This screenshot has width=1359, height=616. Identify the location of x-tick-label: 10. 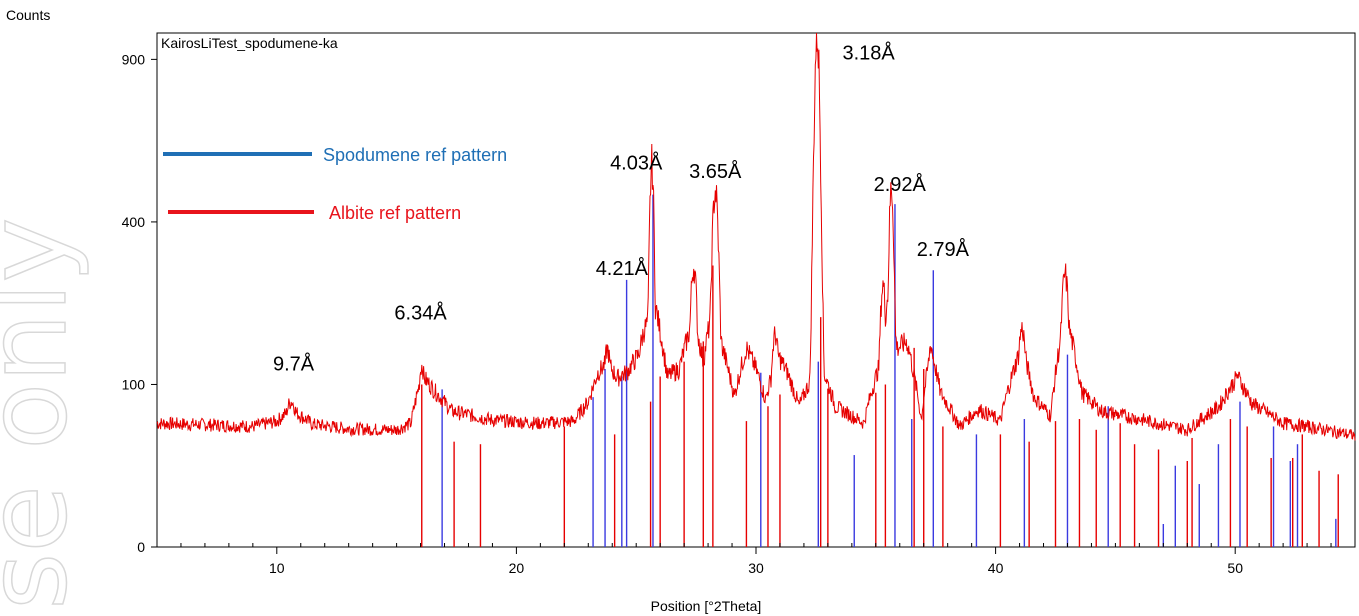
(277, 568).